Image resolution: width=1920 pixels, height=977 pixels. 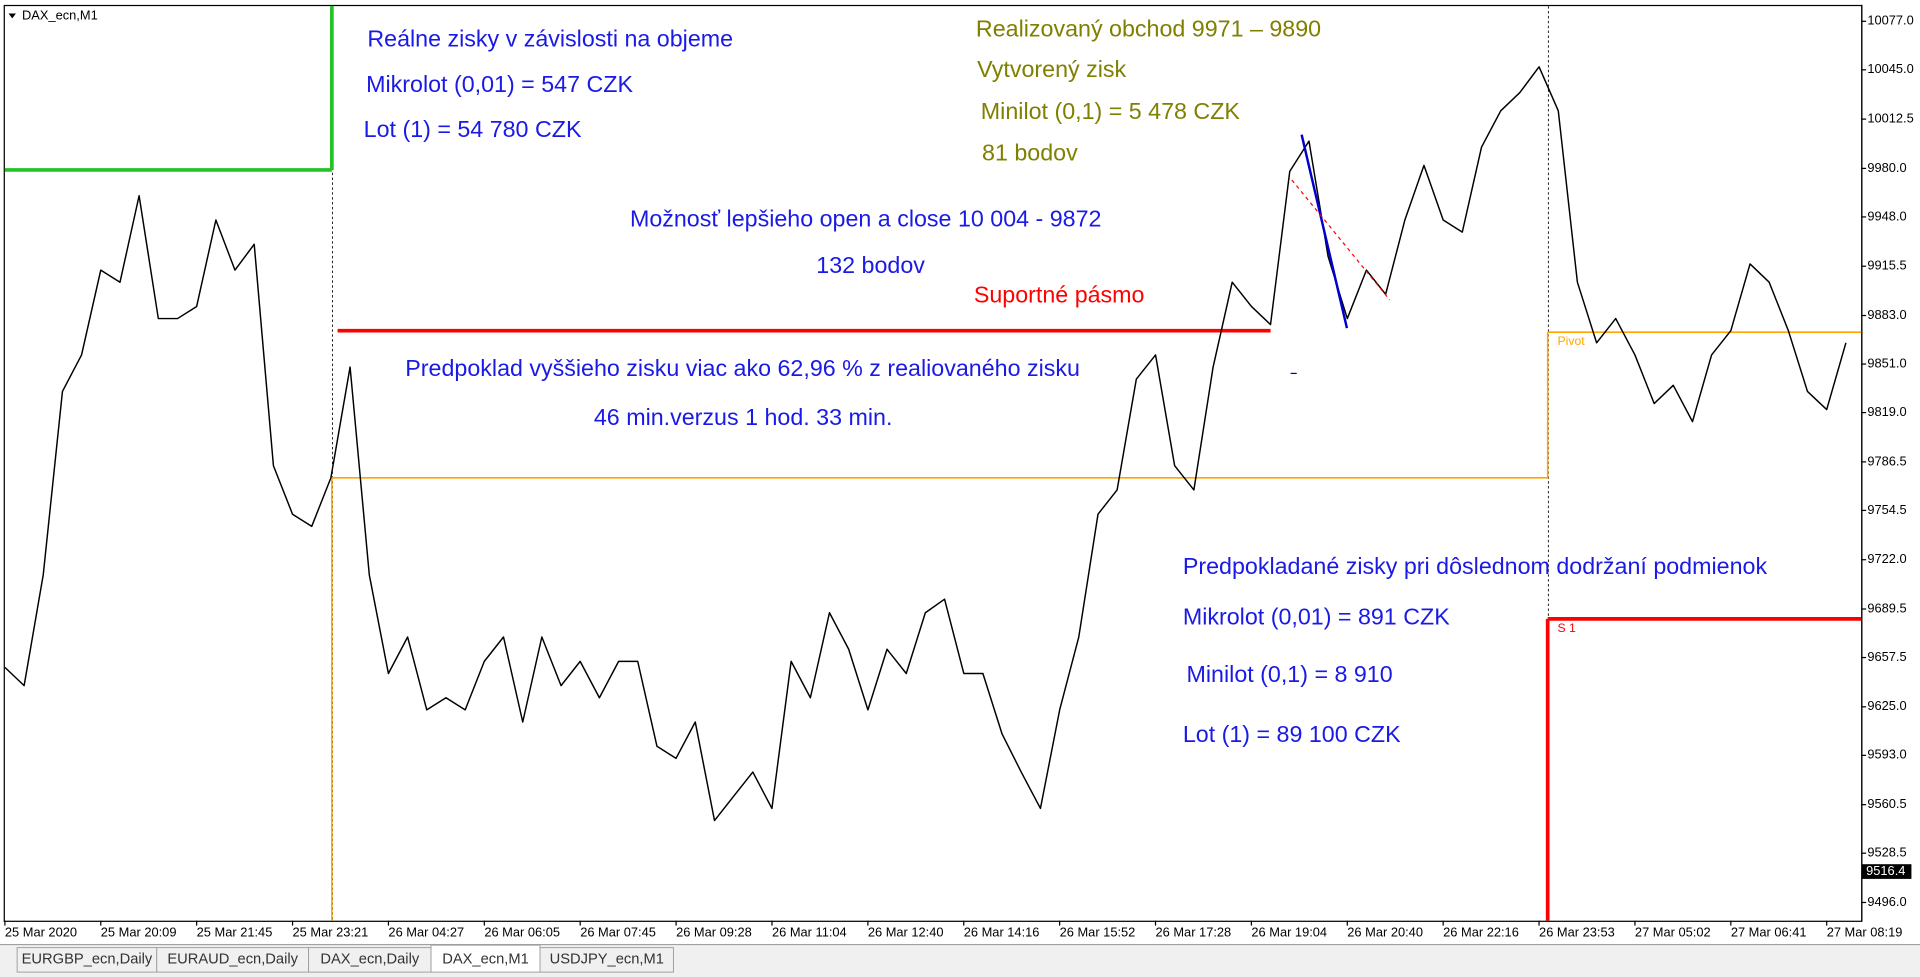 I want to click on y-tick-label: 9915.5, so click(x=1886, y=265).